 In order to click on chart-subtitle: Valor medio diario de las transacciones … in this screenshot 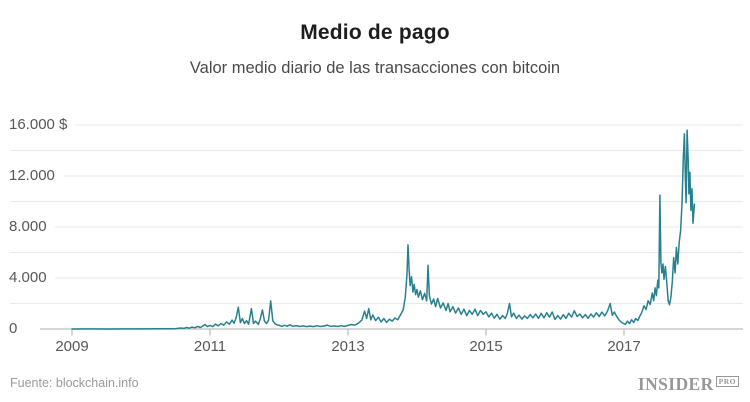, I will do `click(375, 68)`.